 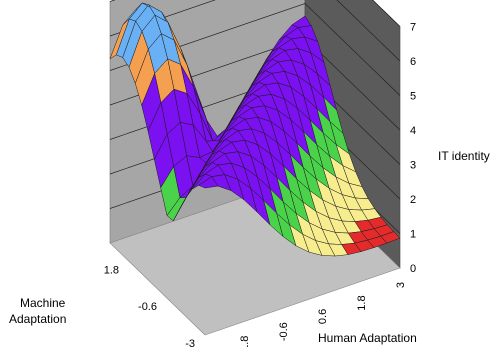 What do you see at coordinates (147, 307) in the screenshot?
I see `y-tick-label: -0.6` at bounding box center [147, 307].